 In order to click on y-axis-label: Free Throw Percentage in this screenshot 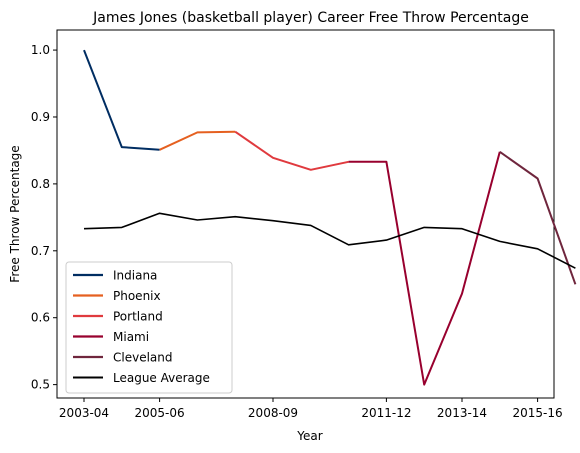, I will do `click(15, 213)`.